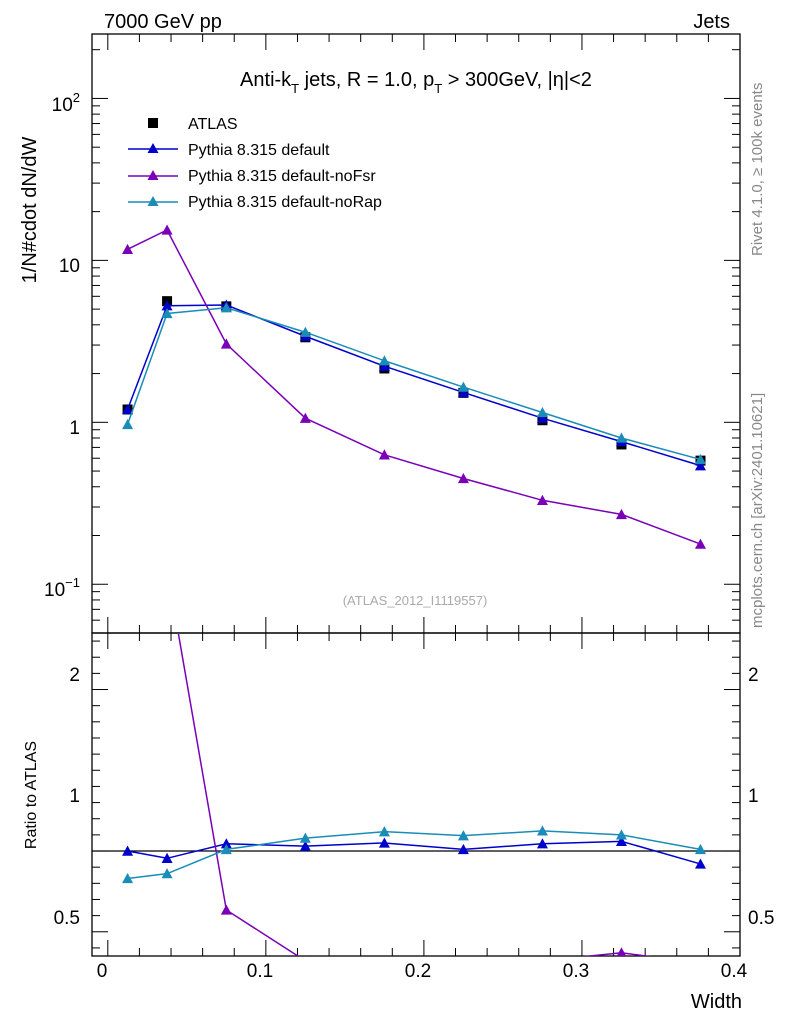 The height and width of the screenshot is (1024, 786). What do you see at coordinates (285, 202) in the screenshot?
I see `legend-label-norap: Pythia 8.315 default-noRap` at bounding box center [285, 202].